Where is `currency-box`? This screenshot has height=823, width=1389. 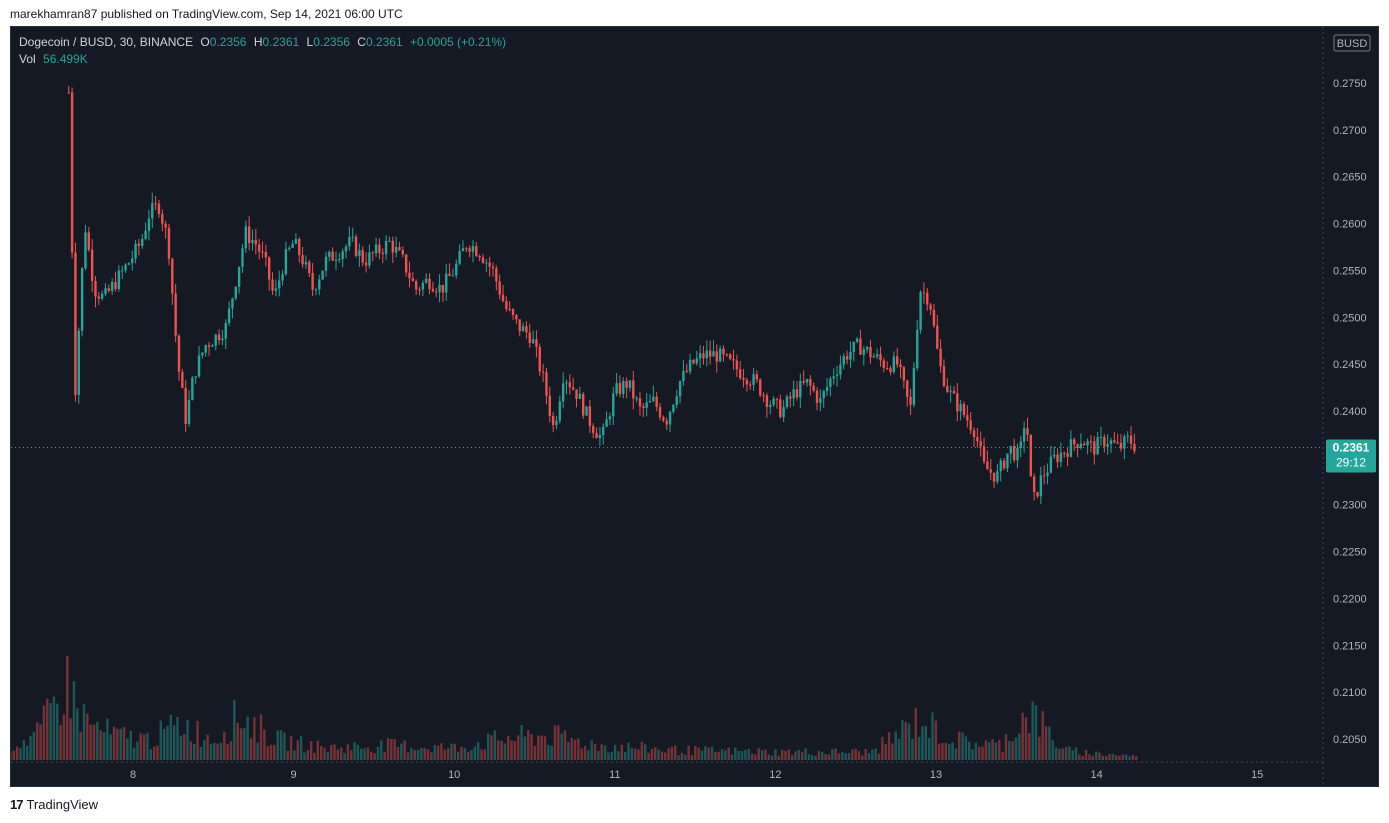 currency-box is located at coordinates (1352, 43).